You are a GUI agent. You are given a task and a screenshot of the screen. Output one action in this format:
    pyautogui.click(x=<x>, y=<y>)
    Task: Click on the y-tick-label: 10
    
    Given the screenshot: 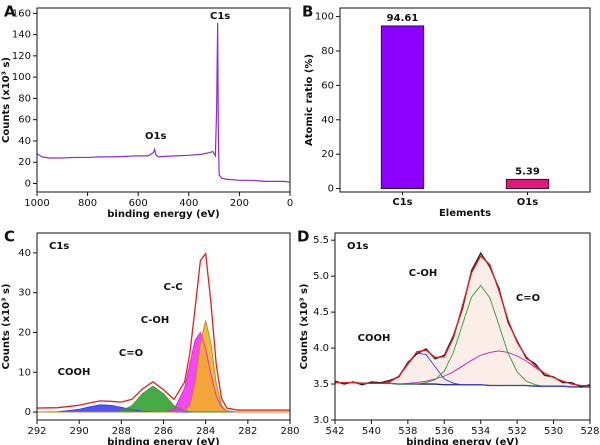 What is the action you would take?
    pyautogui.click(x=24, y=372)
    